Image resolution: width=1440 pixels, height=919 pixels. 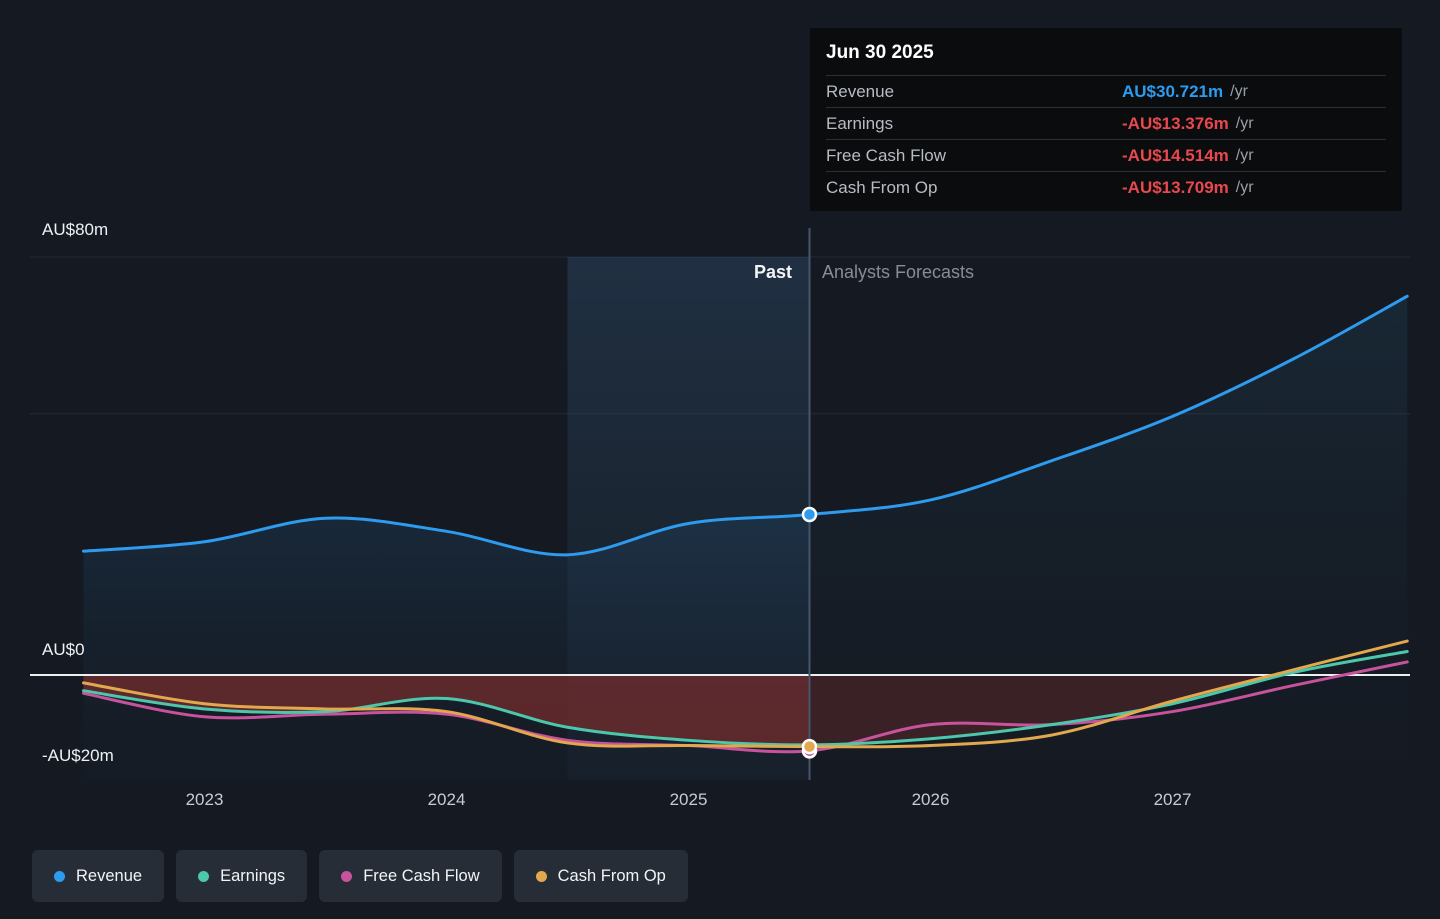 I want to click on tooltip-row-value: -AU$14.514m, so click(x=1175, y=155).